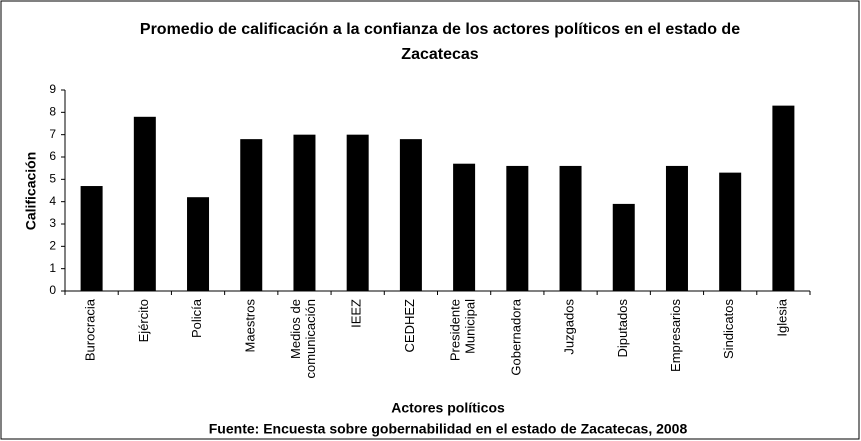 This screenshot has width=861, height=441. Describe the element at coordinates (196, 318) in the screenshot. I see `x-tick-label: Policía` at that location.